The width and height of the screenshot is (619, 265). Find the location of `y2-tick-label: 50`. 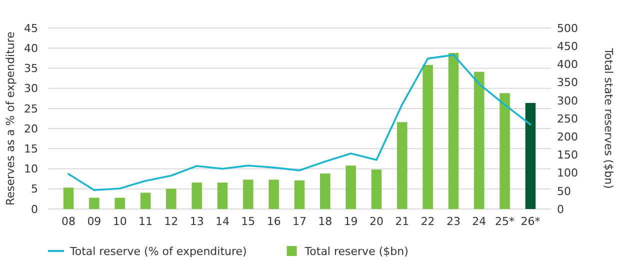

y2-tick-label: 50 is located at coordinates (564, 191).